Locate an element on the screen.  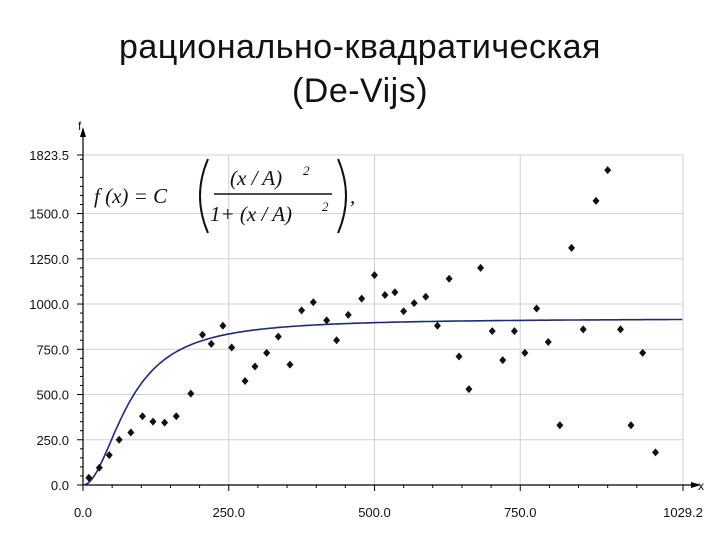
y-axis-label: f is located at coordinates (80, 126).